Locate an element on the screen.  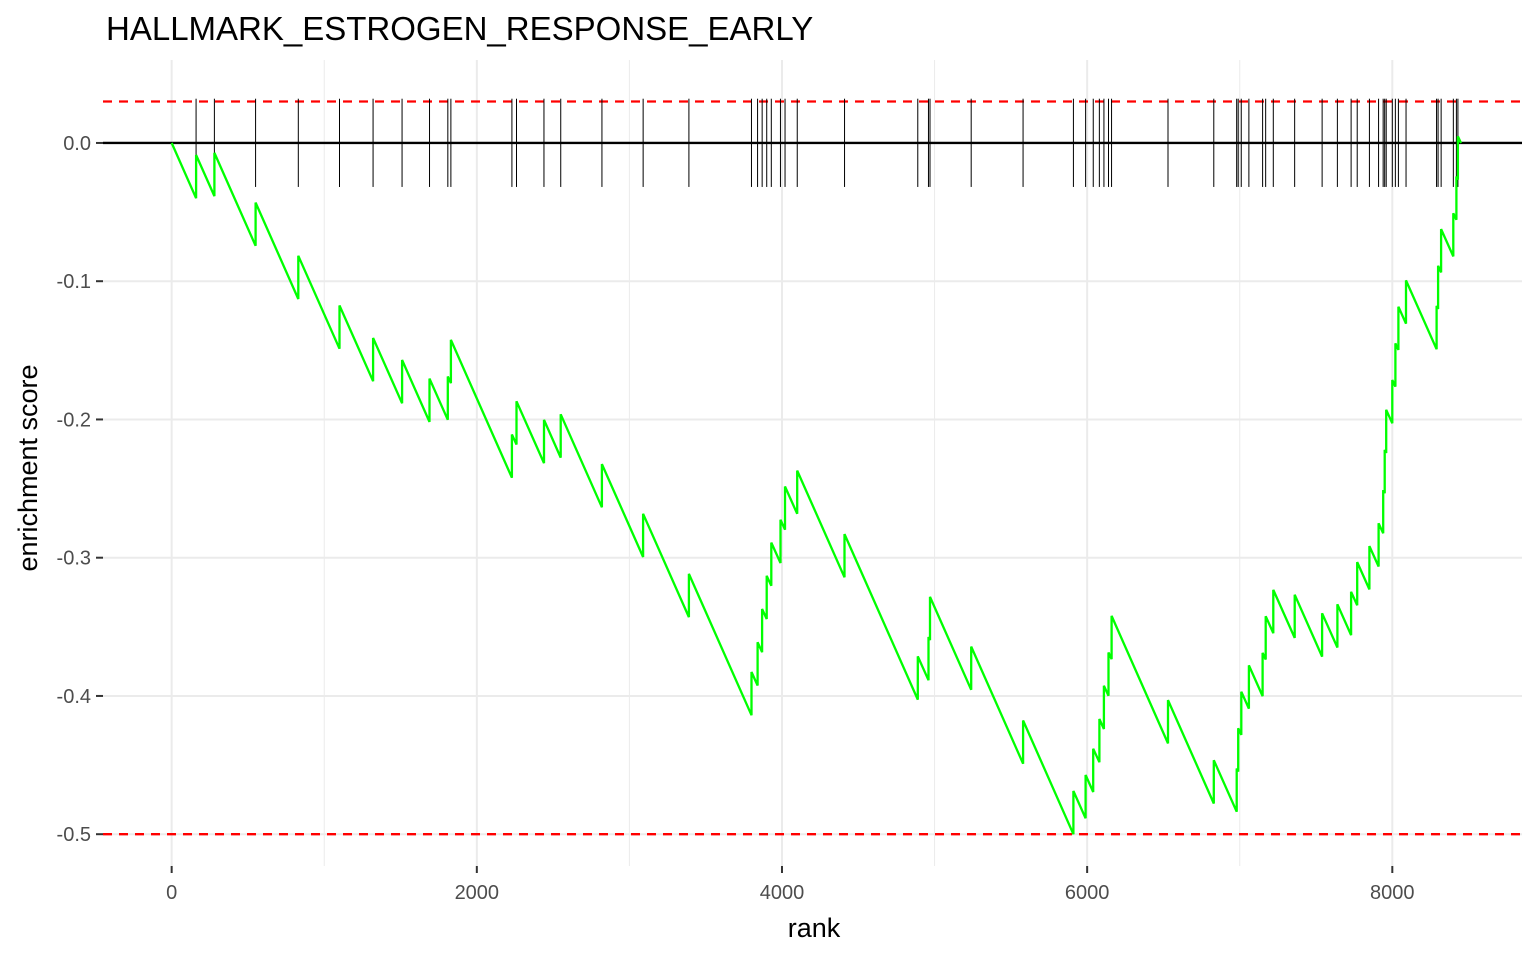
y-axis-ticks: 0.0 -0.1 -0.2 -0.3 -0.4 -0.5 is located at coordinates (80, 489).